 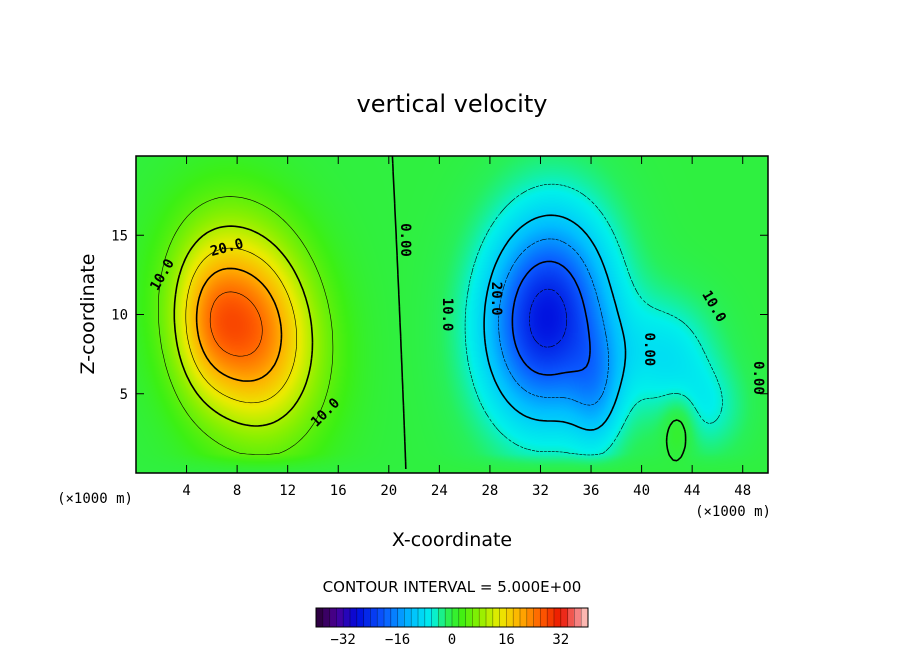 I want to click on x-tick-label: 12, so click(x=287, y=491).